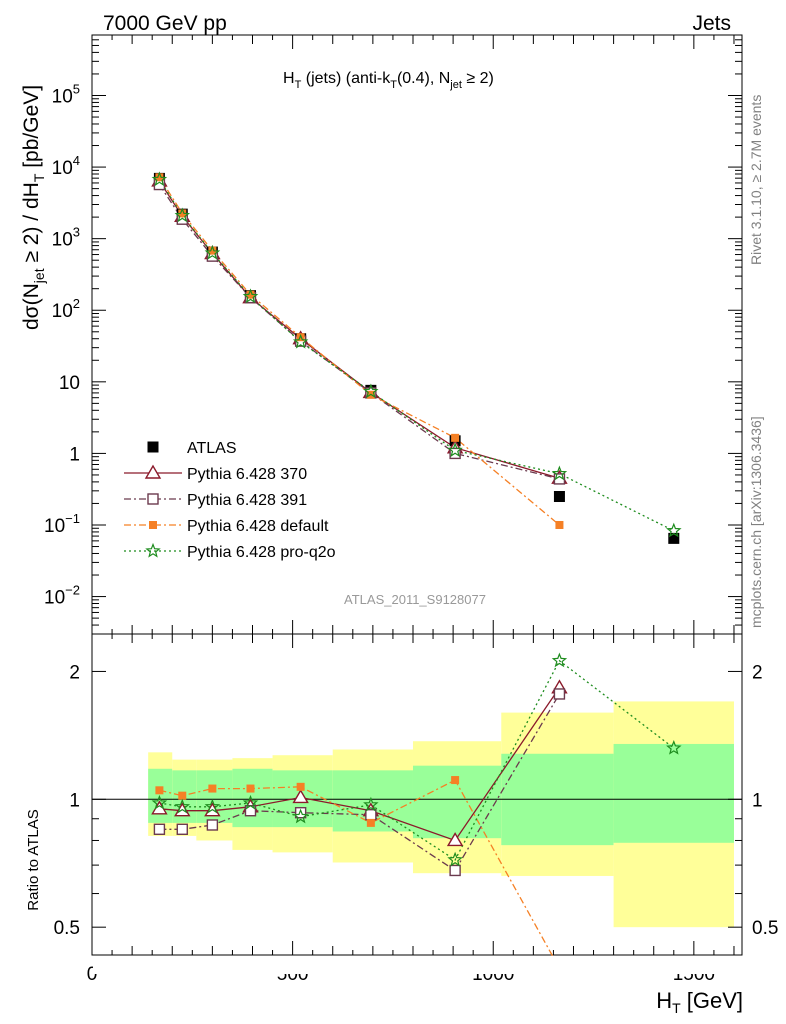  I want to click on x-axis-label-h: H, so click(664, 1000).